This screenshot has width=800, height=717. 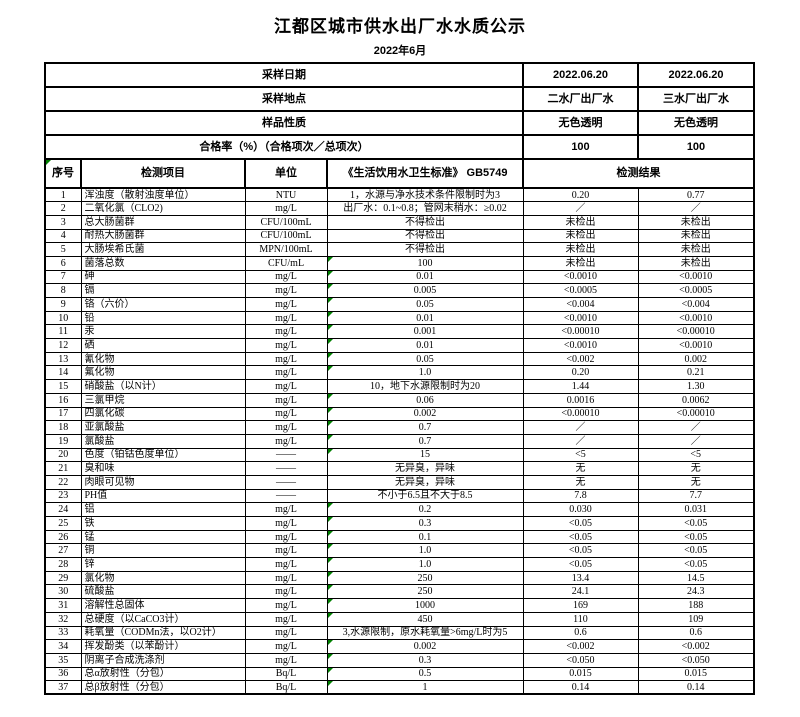 What do you see at coordinates (399, 468) in the screenshot?
I see `table-row: 21 臭和味 —— 无异臭，异味无无` at bounding box center [399, 468].